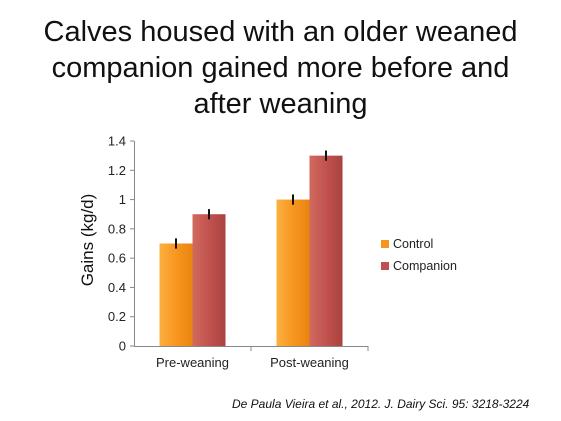 Image resolution: width=561 pixels, height=421 pixels. I want to click on y-axis-label: Gains (kg/d), so click(87, 240).